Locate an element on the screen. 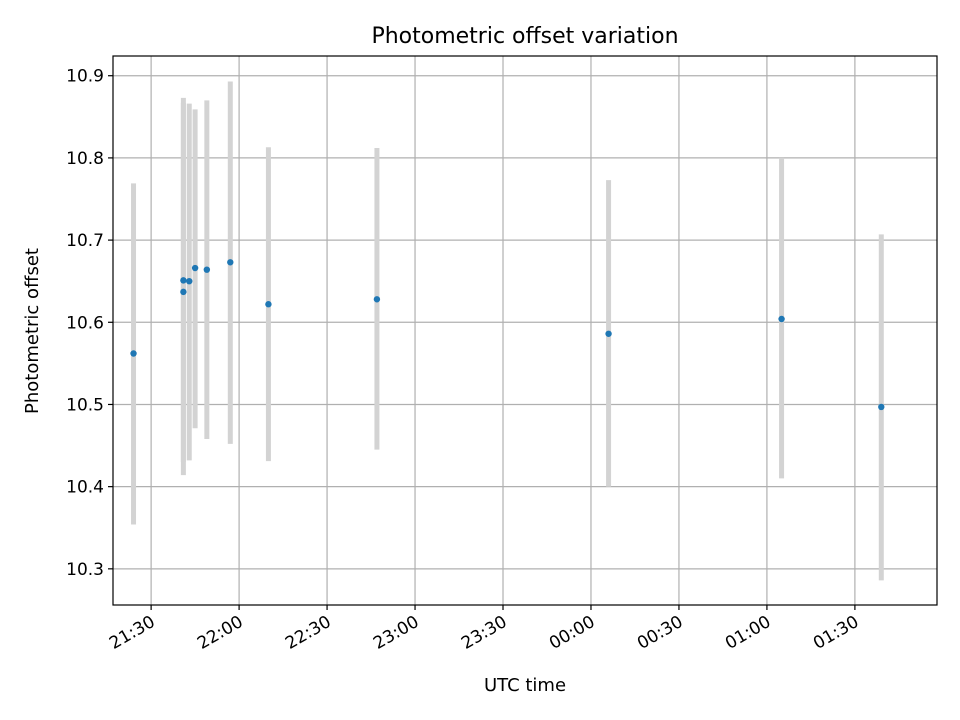 The image size is (960, 720). y-axis-label: Photometric offset is located at coordinates (32, 331).